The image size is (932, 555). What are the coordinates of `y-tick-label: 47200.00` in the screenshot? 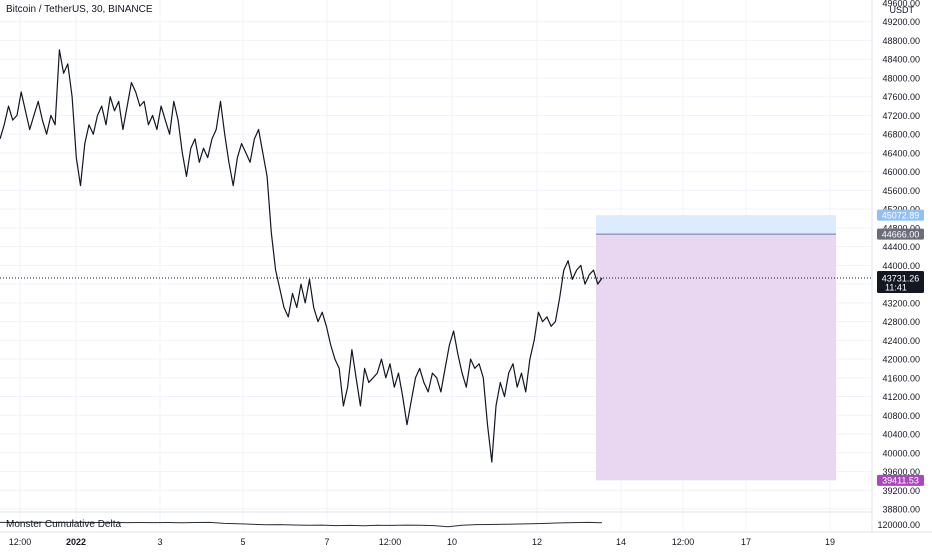 It's located at (901, 116).